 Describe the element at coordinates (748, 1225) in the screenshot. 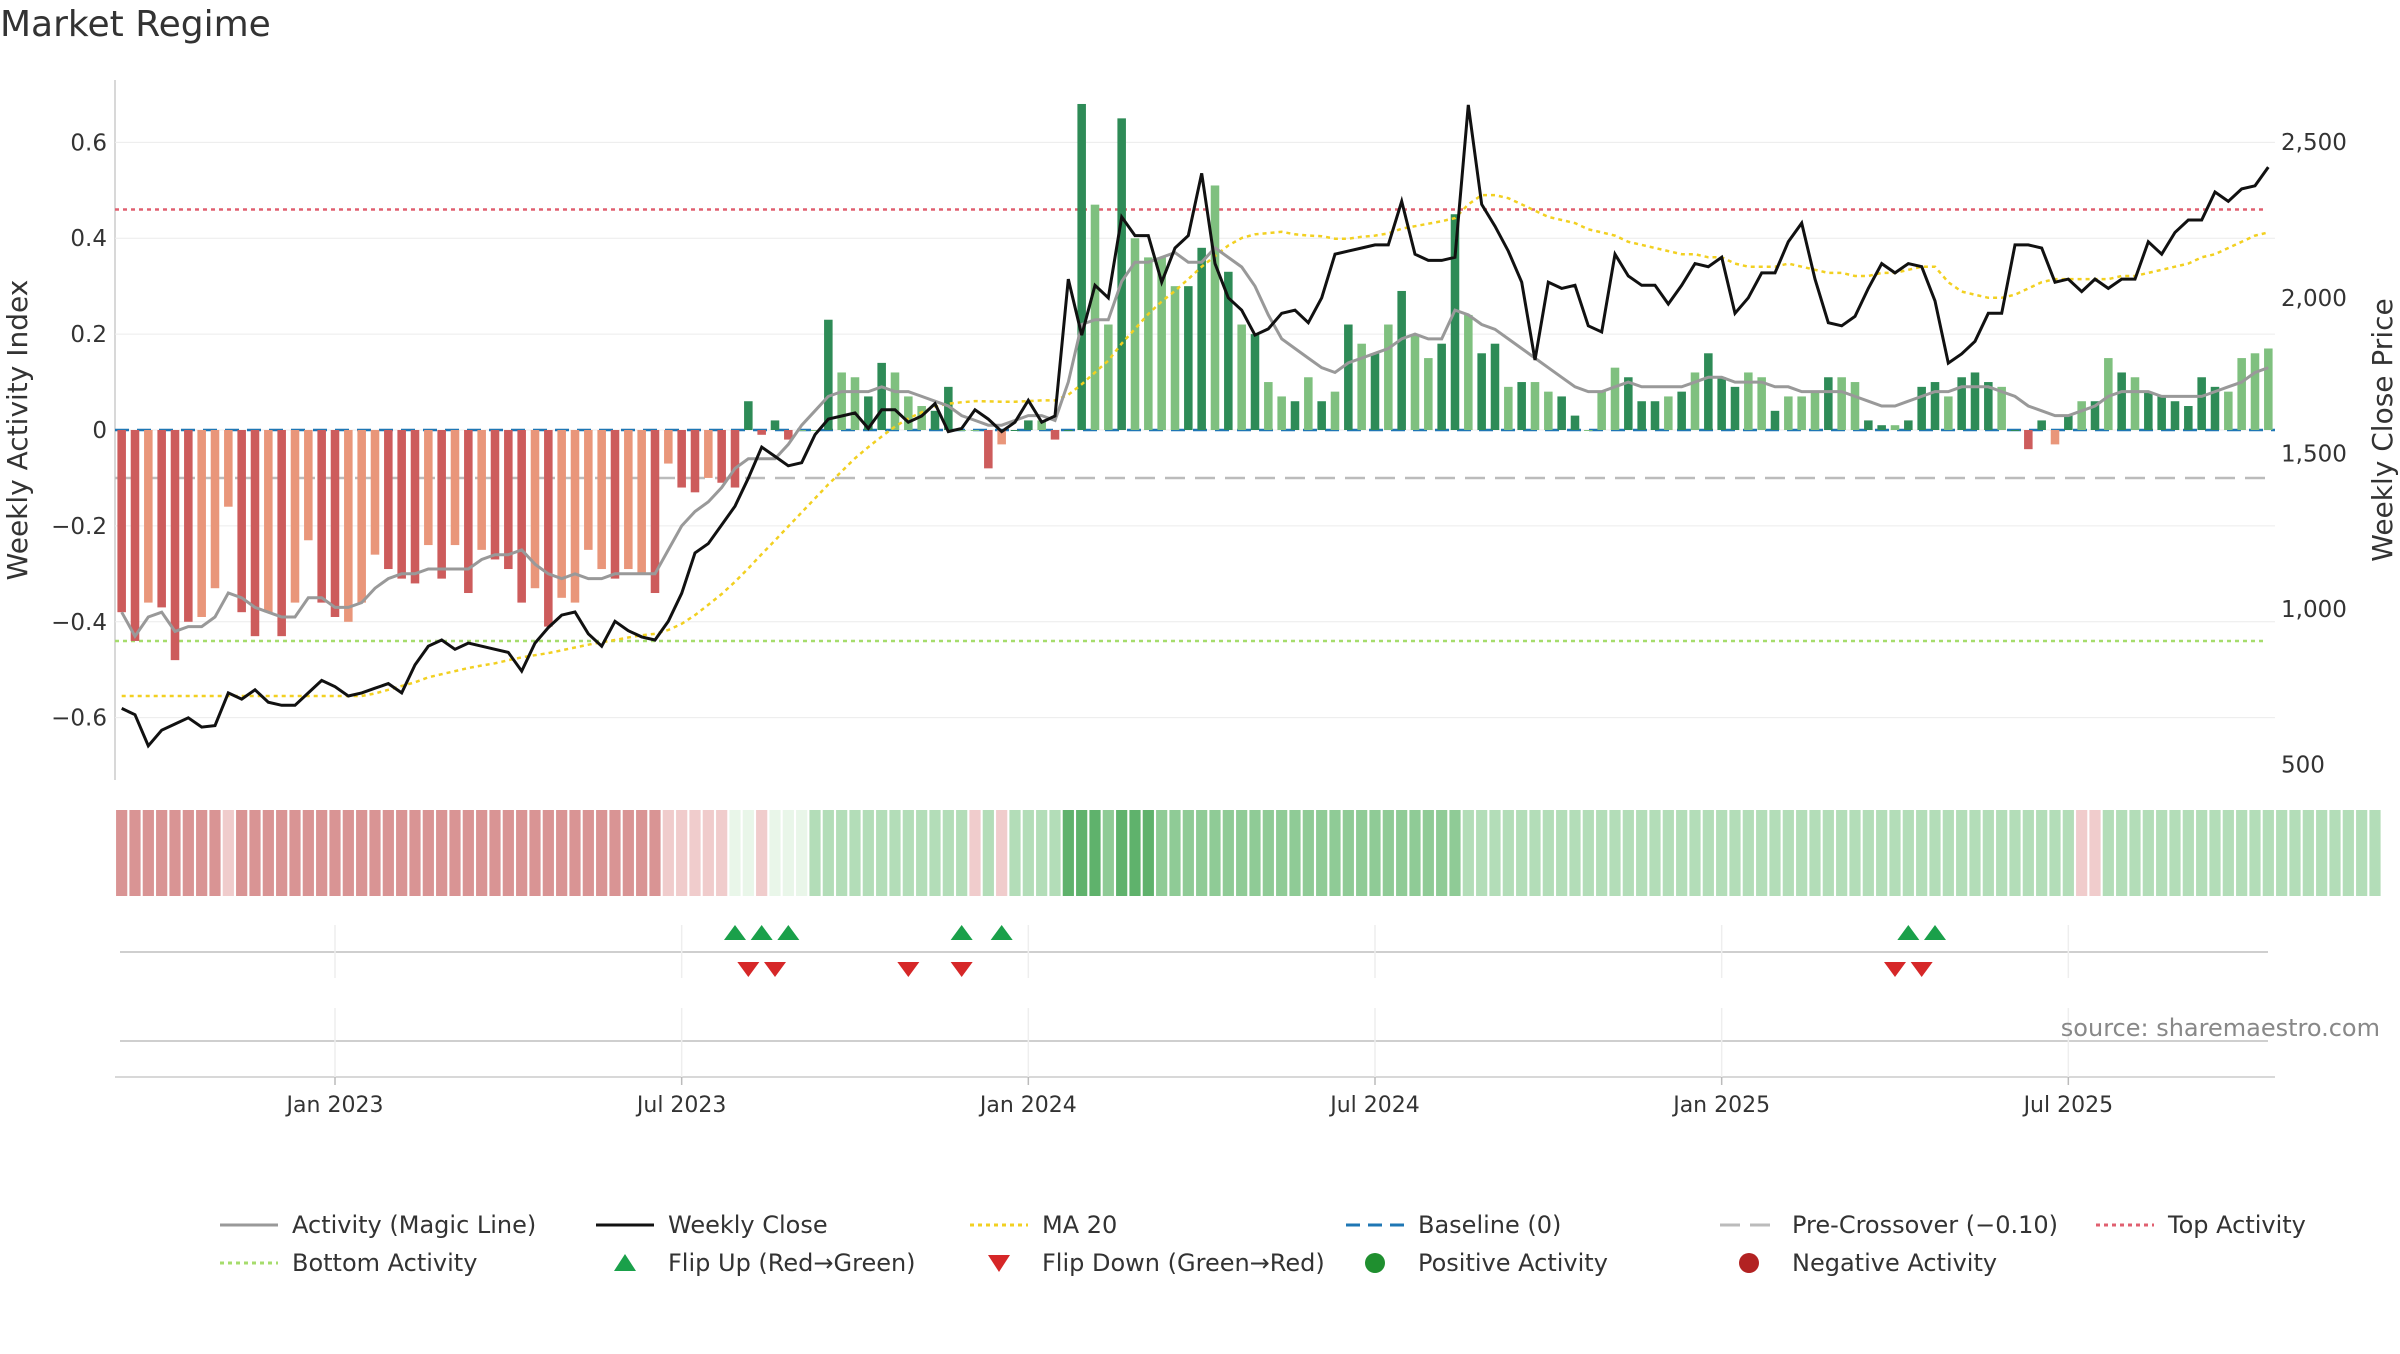

I see `legend-label: Weekly Close` at that location.